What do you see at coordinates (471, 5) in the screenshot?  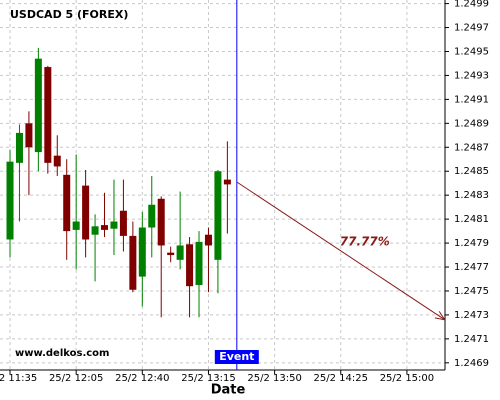 I see `y-tick-label: 1.2499` at bounding box center [471, 5].